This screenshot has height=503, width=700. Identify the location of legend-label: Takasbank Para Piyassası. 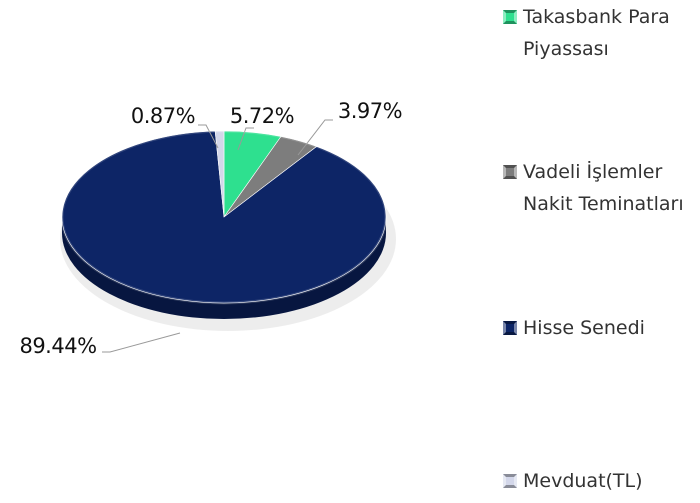
(596, 33).